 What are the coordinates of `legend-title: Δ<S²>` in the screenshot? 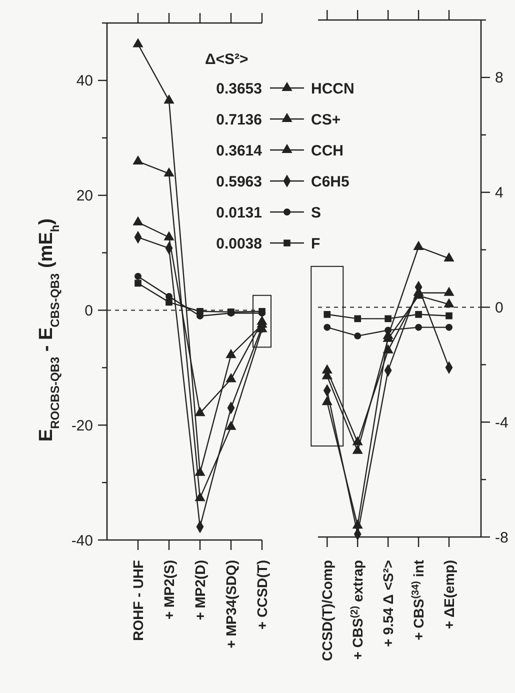 It's located at (227, 59).